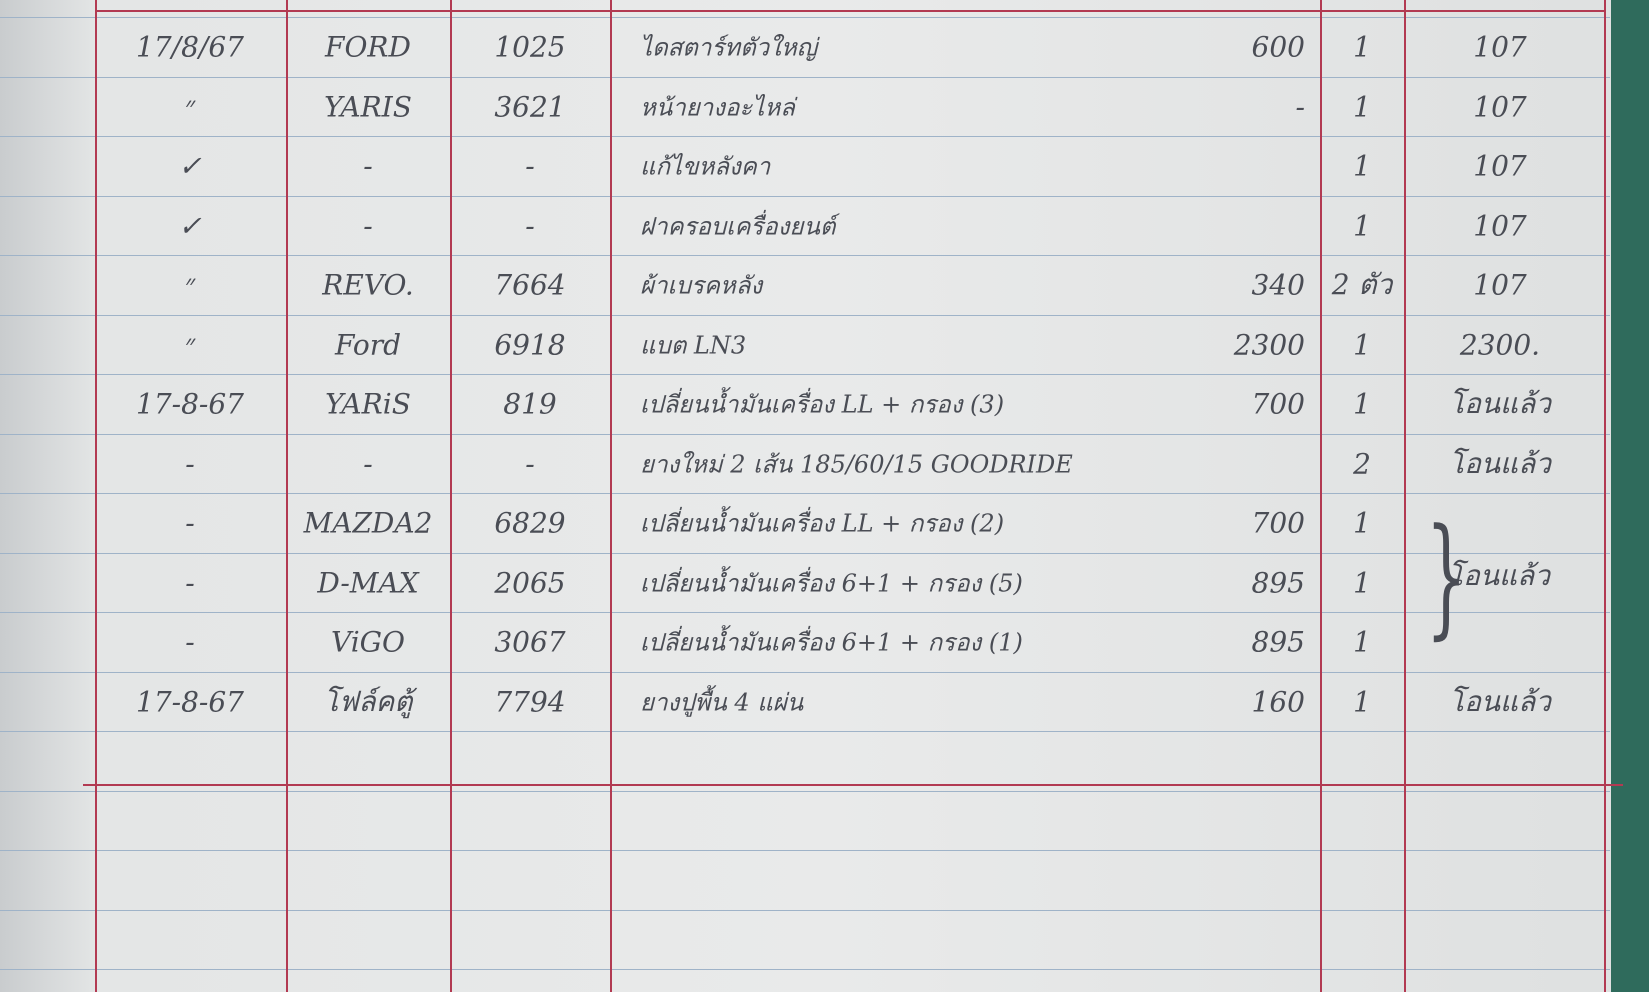 This screenshot has width=1649, height=992. I want to click on cell-price: 895, so click(1278, 582).